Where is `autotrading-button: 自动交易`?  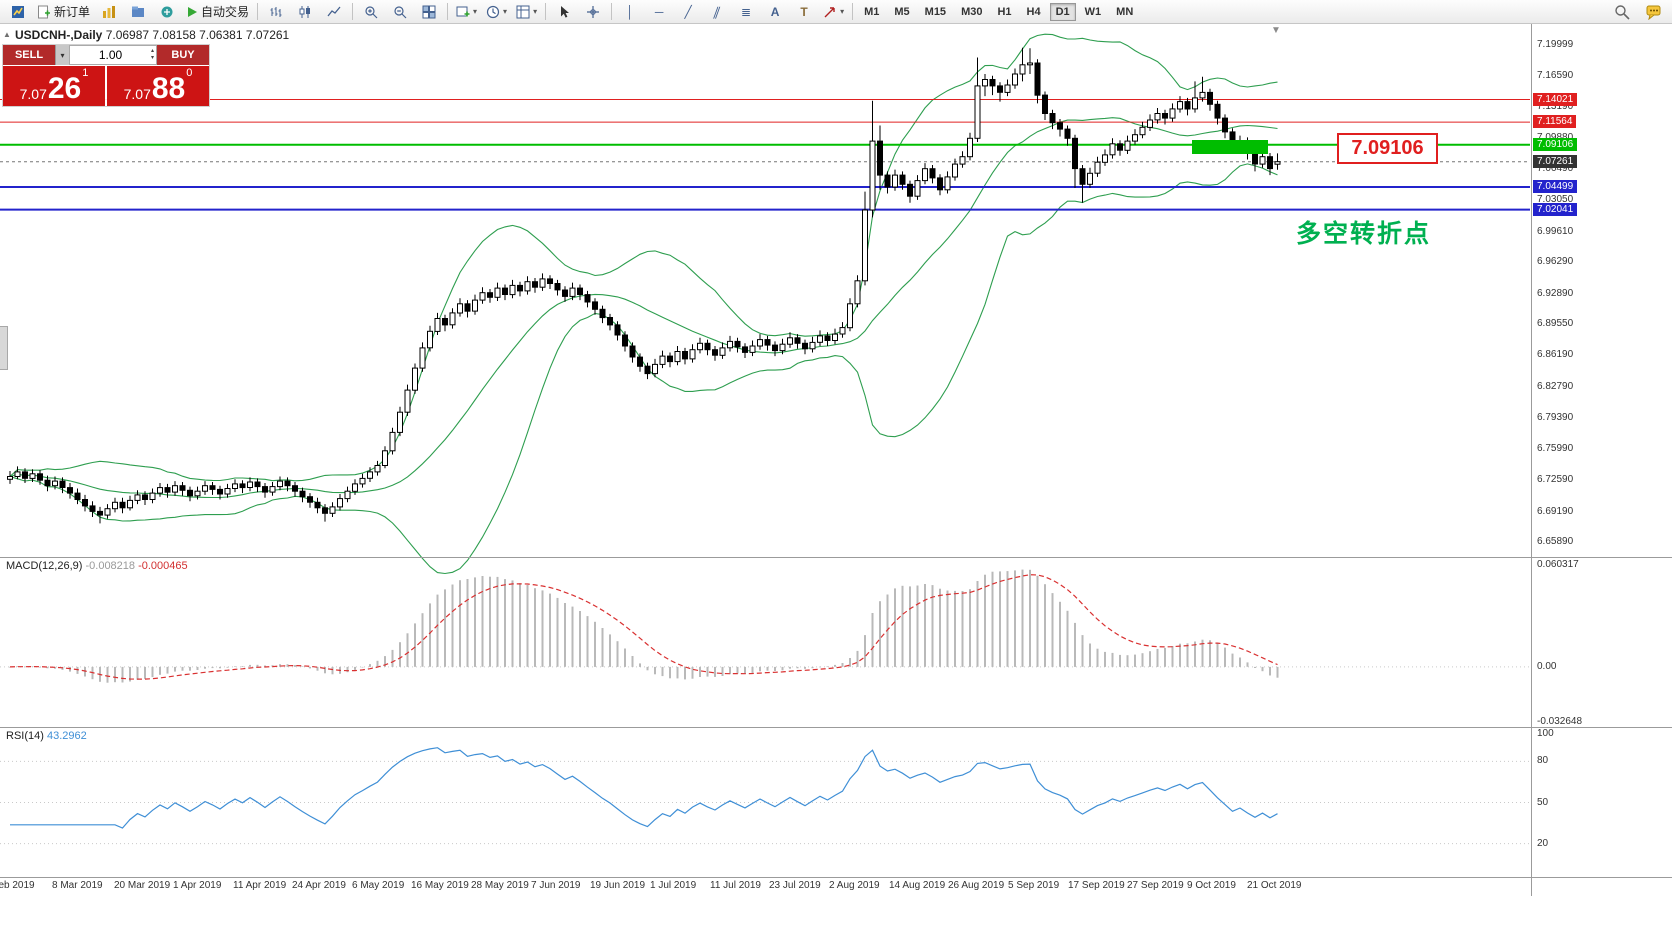
autotrading-button: 自动交易 is located at coordinates (217, 12).